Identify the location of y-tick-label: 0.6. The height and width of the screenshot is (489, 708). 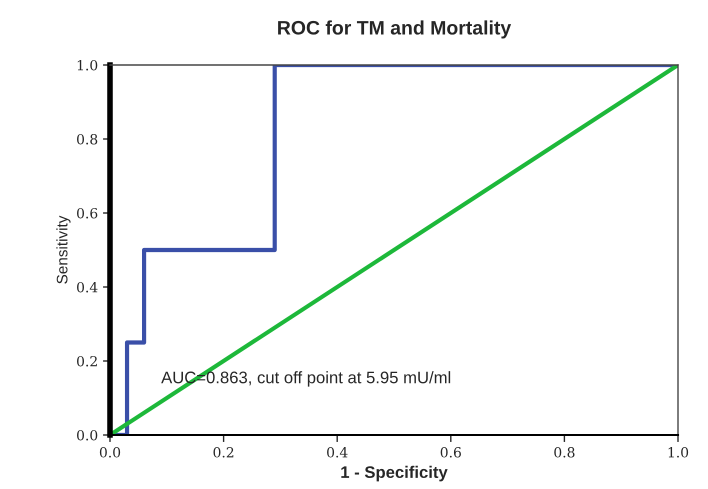
(87, 213).